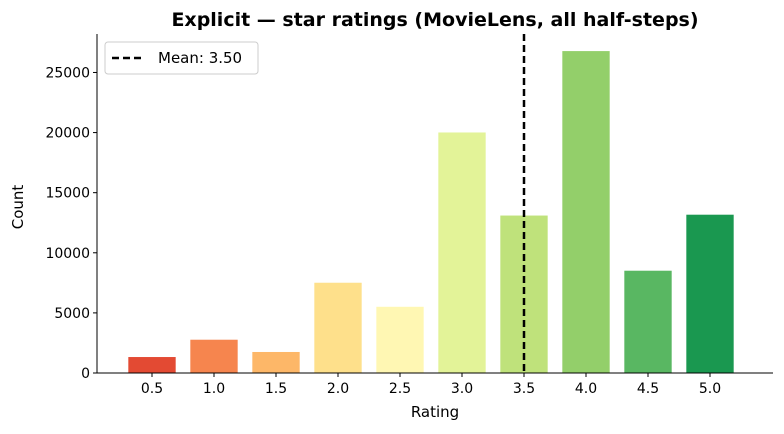 The width and height of the screenshot is (784, 434). I want to click on x-tick-label: 3.5, so click(524, 389).